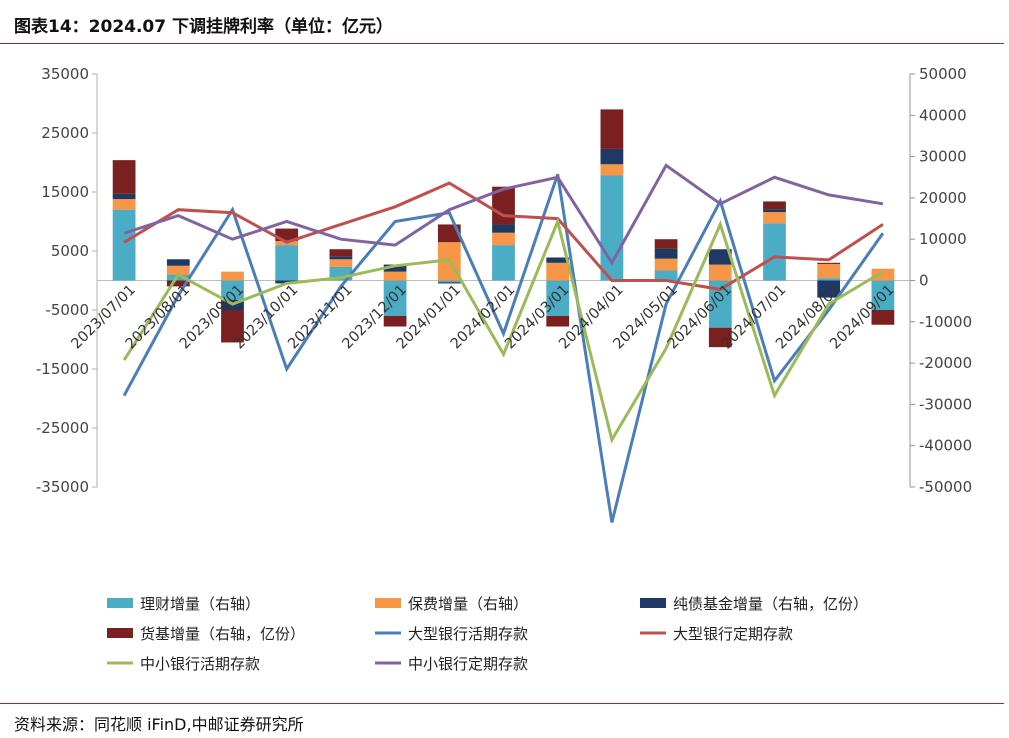 This screenshot has height=738, width=1009. I want to click on source-note: 资料来源：同花顺 iFinD,中邮证券研究所, so click(159, 724).